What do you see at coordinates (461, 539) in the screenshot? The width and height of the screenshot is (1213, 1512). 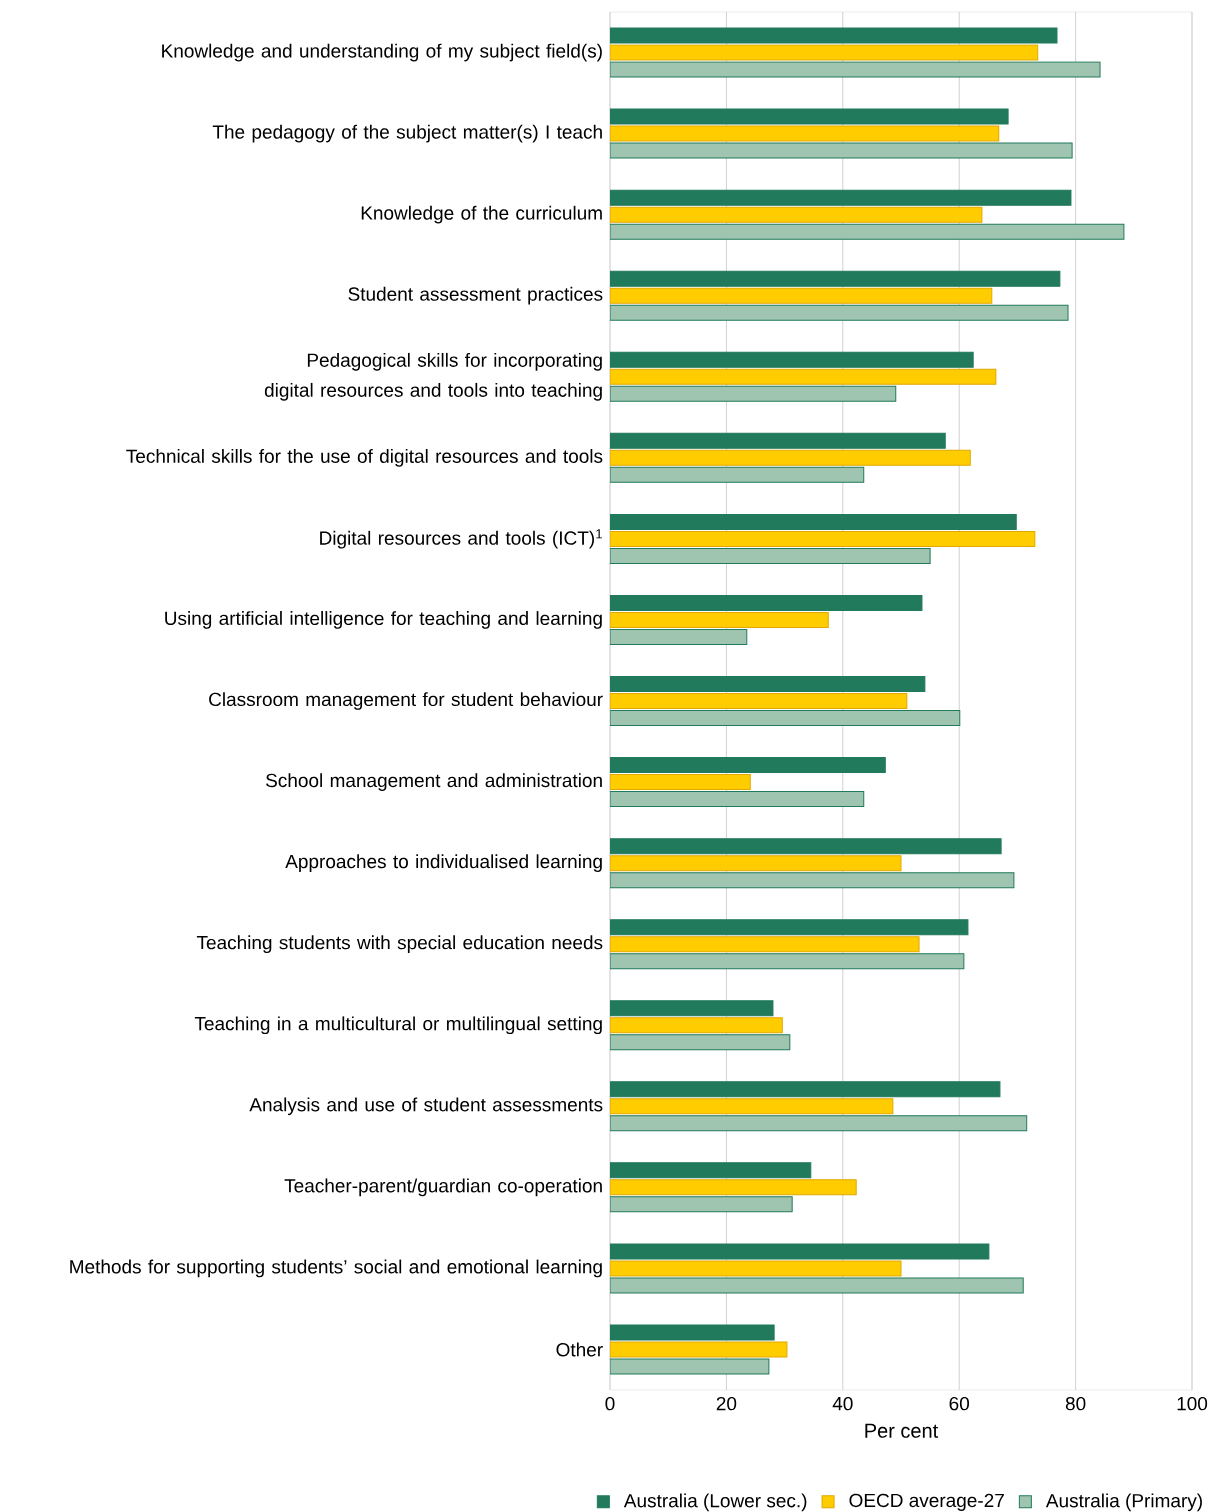 I see `y-tick-label: Digital resources and tools (ICT)$^{1}$` at bounding box center [461, 539].